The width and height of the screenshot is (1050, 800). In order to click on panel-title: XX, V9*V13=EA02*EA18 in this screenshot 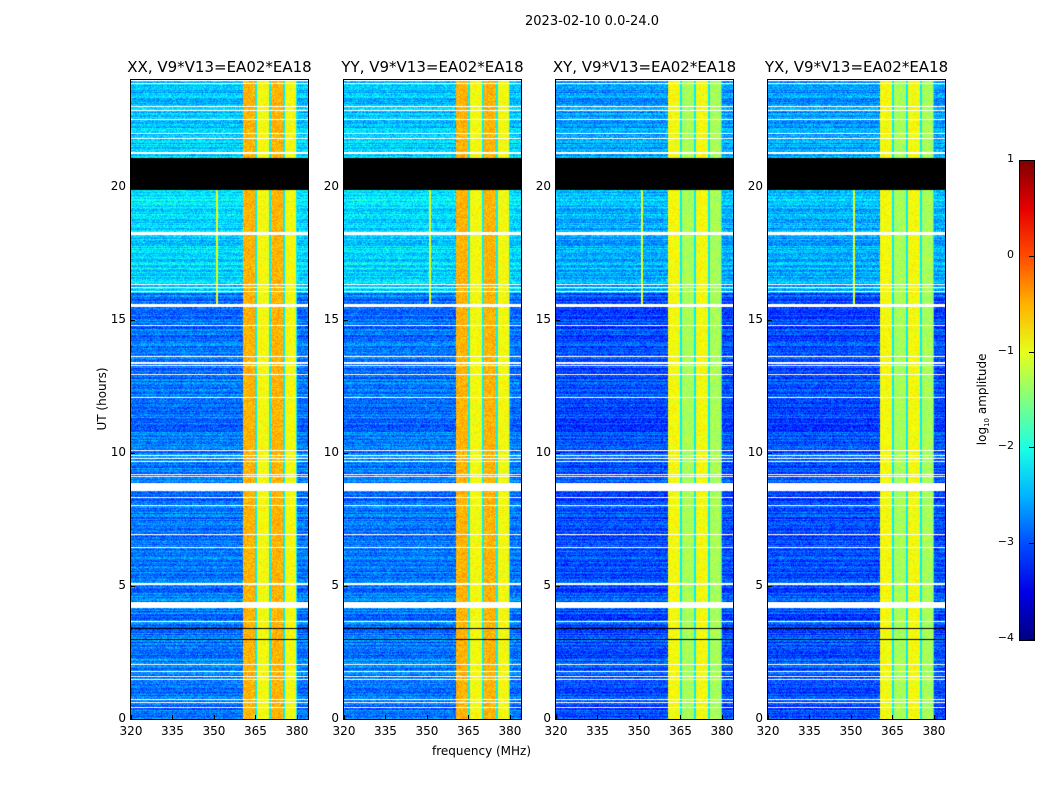, I will do `click(219, 67)`.